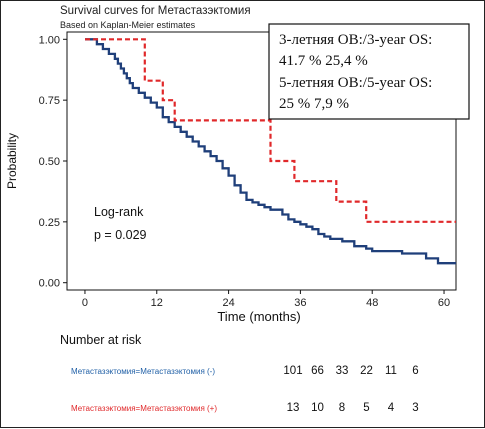 This screenshot has height=429, width=485. What do you see at coordinates (119, 212) in the screenshot?
I see `logrank-label: Log-rank` at bounding box center [119, 212].